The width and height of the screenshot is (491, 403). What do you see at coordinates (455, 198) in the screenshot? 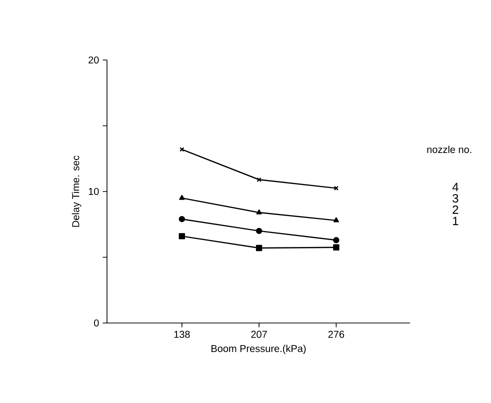
I see `text: 3` at bounding box center [455, 198].